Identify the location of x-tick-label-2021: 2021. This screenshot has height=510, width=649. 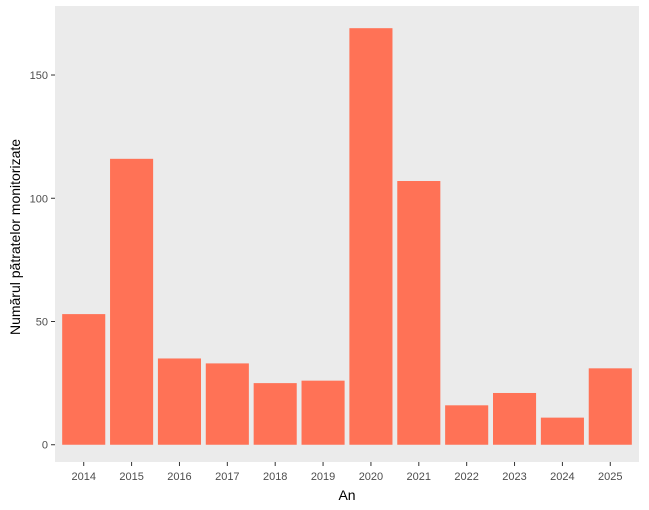
(419, 477).